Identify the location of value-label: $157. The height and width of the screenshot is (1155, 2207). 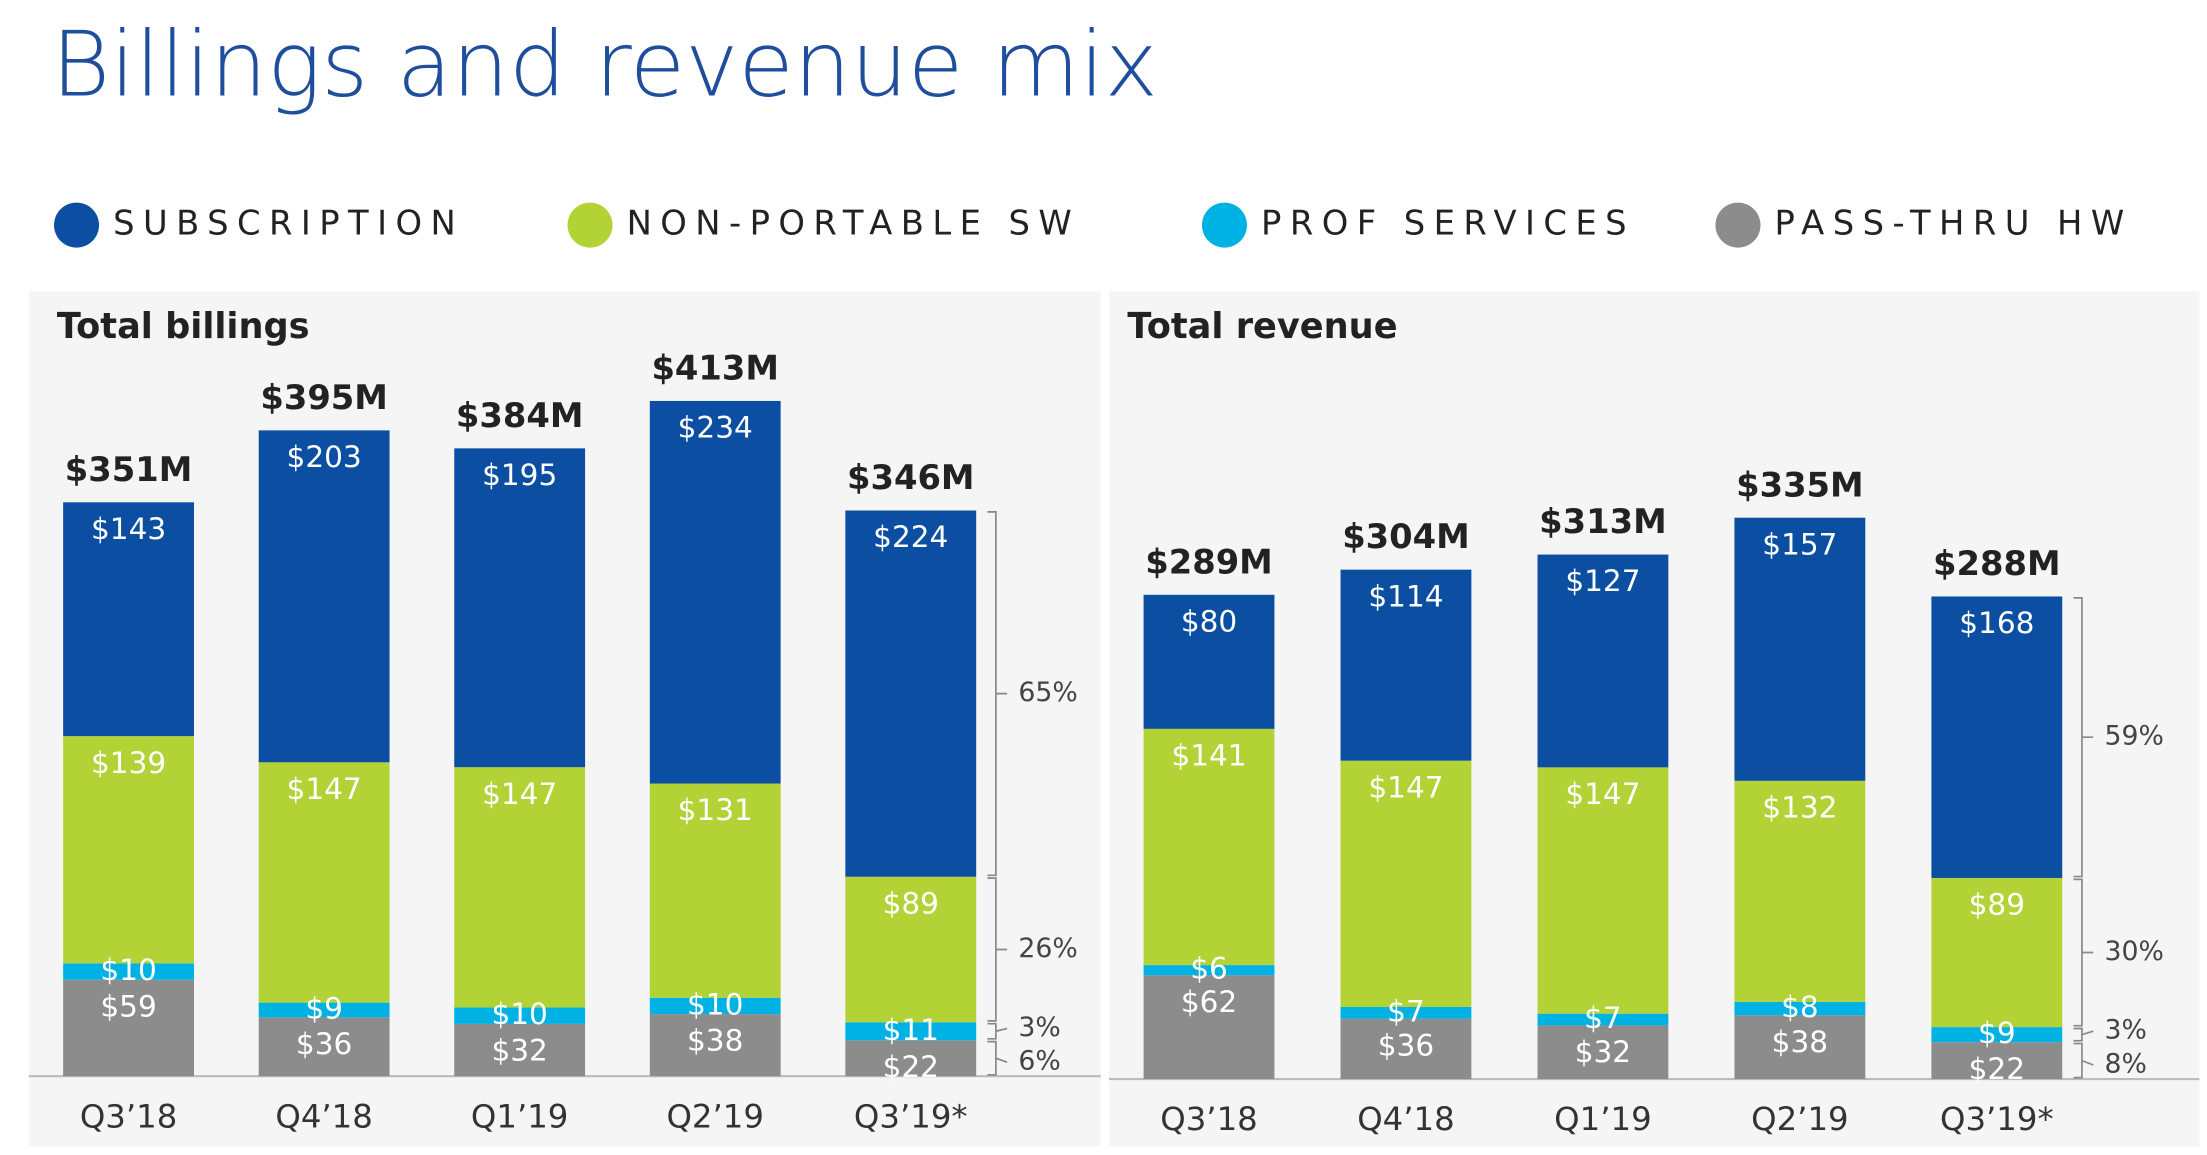
(1799, 544).